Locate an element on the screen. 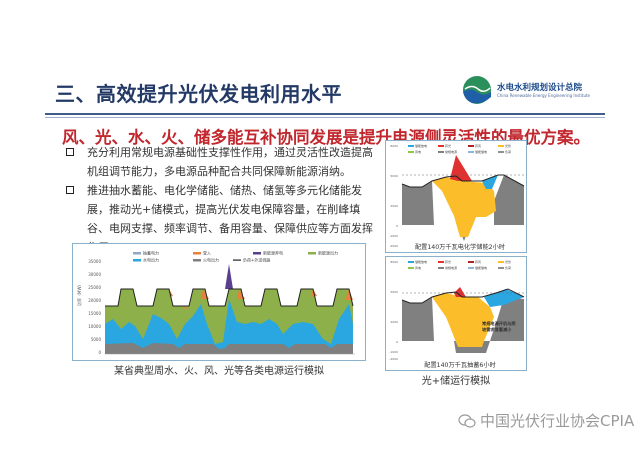  chart-label: 25000 is located at coordinates (94, 287).